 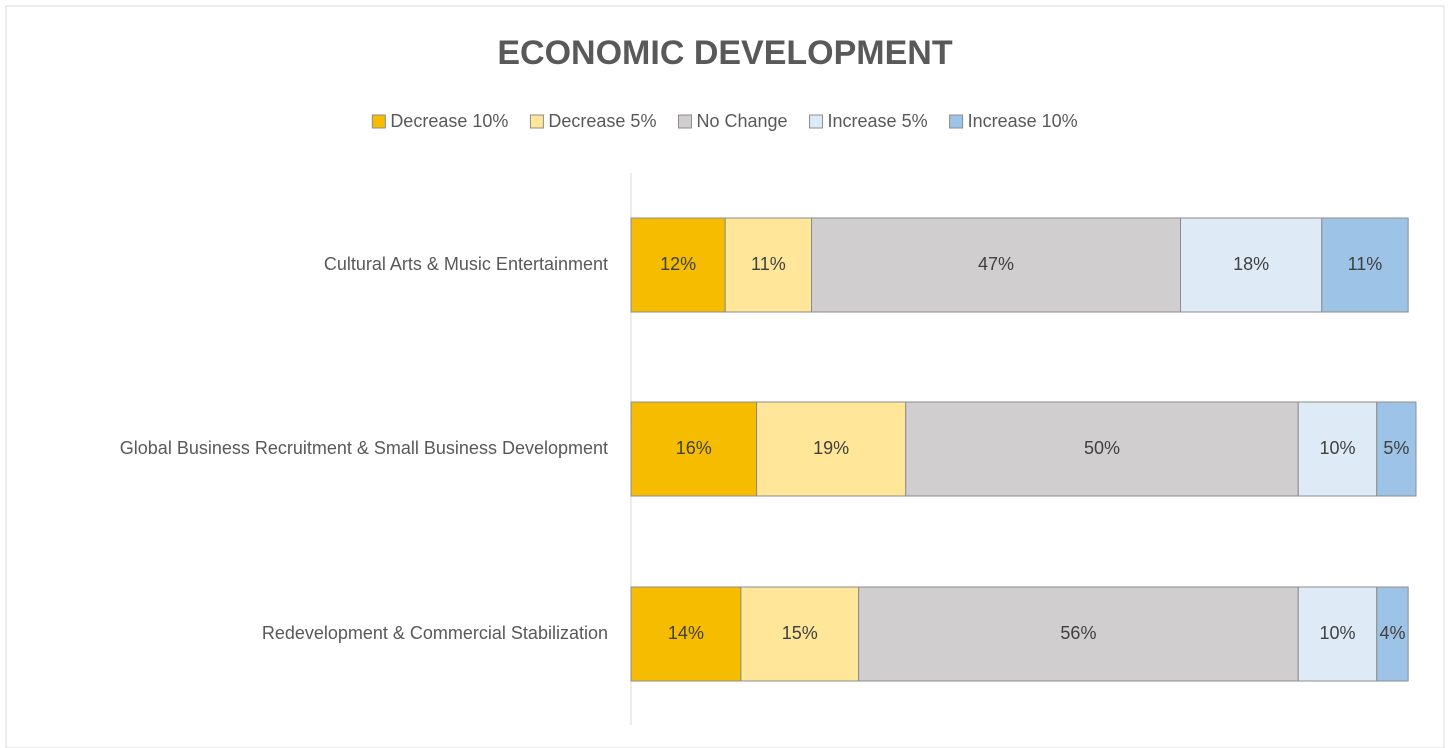 I want to click on legend-label: Increase 5%, so click(x=878, y=121).